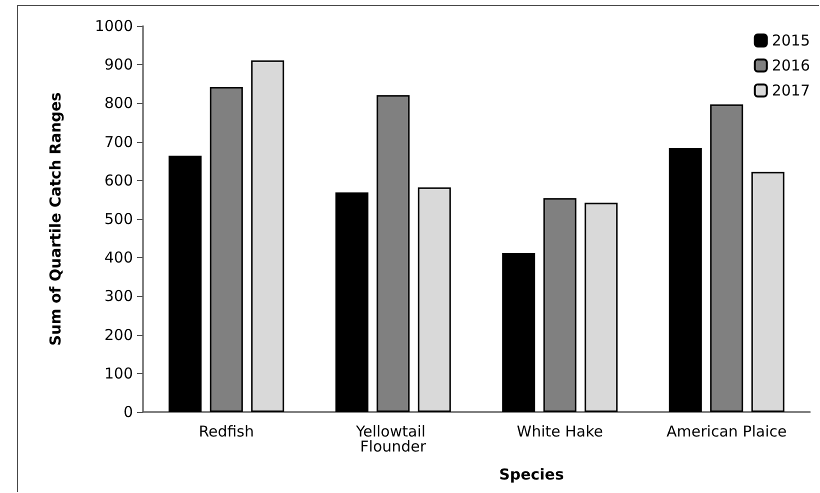 Image resolution: width=820 pixels, height=493 pixels. I want to click on legend-label: 2017, so click(791, 91).